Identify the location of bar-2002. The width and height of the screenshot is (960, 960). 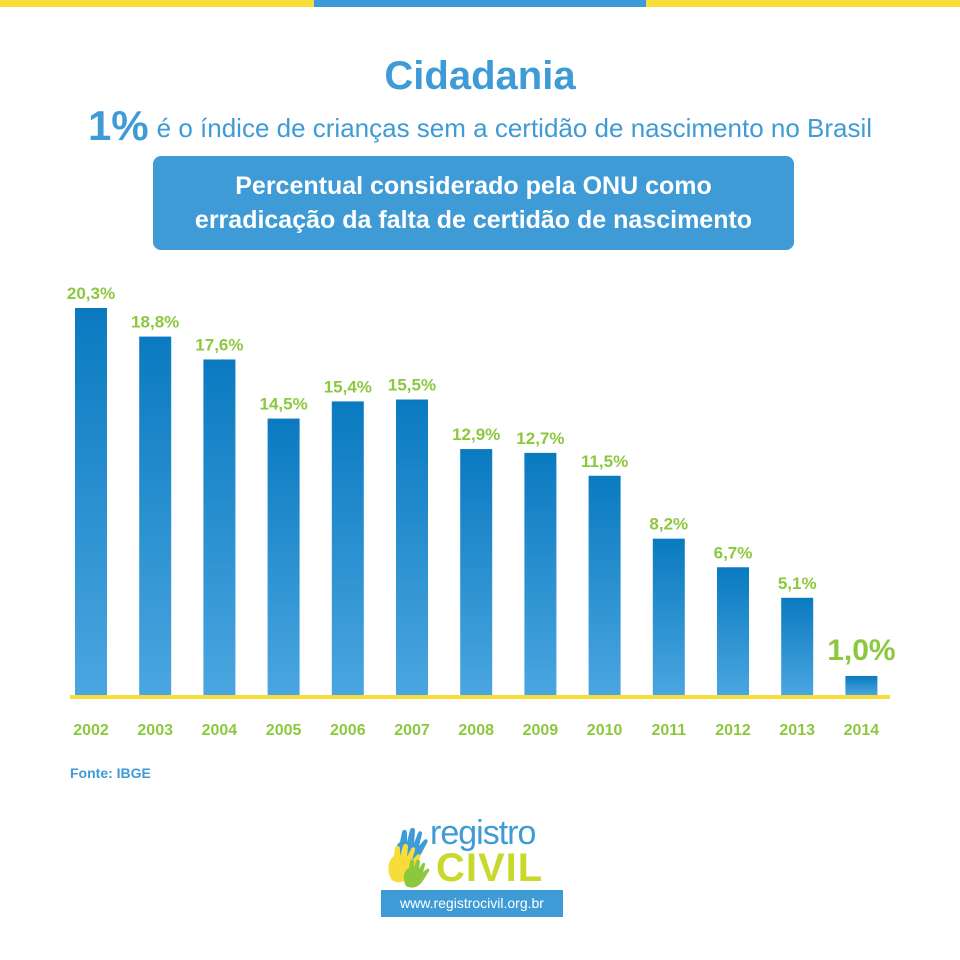
(91, 501).